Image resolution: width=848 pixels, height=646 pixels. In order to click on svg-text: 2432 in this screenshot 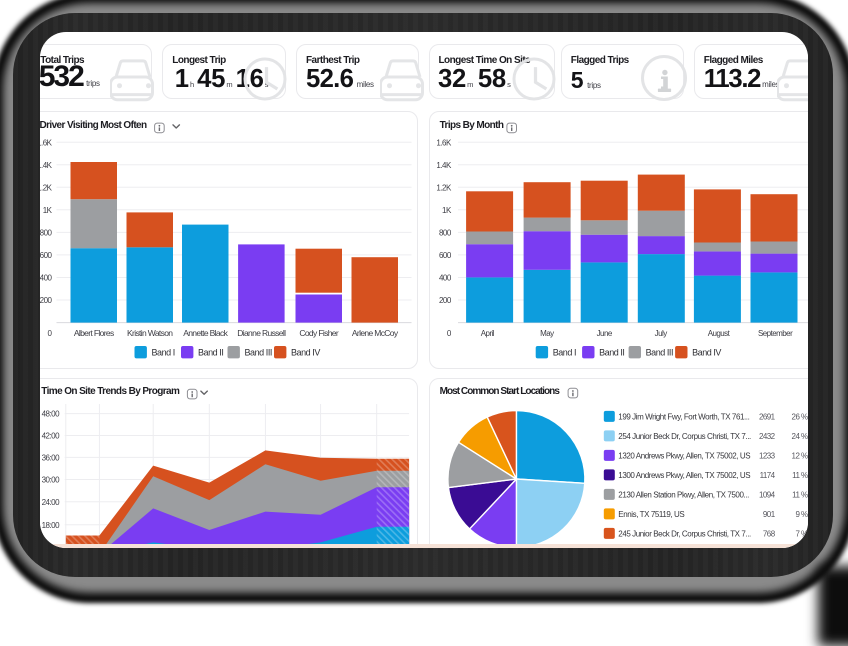, I will do `click(767, 435)`.